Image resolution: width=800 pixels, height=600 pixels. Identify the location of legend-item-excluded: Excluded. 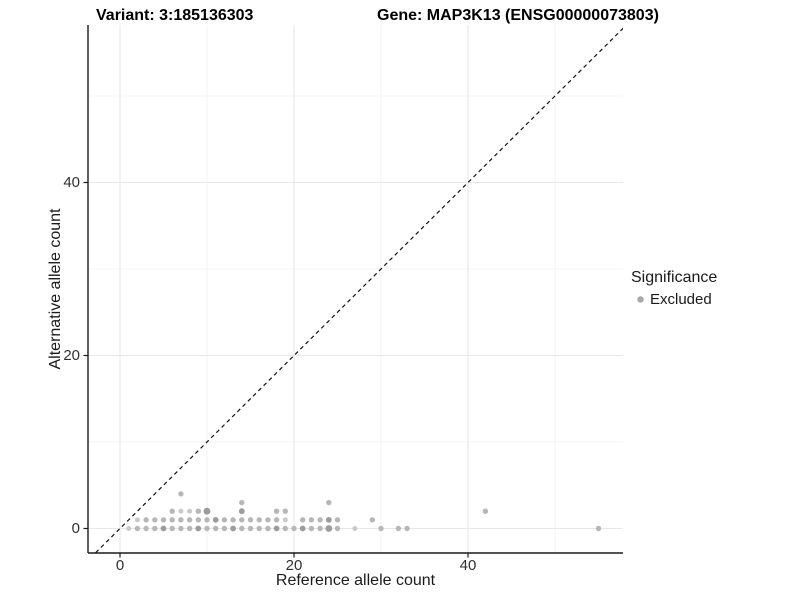
(681, 299).